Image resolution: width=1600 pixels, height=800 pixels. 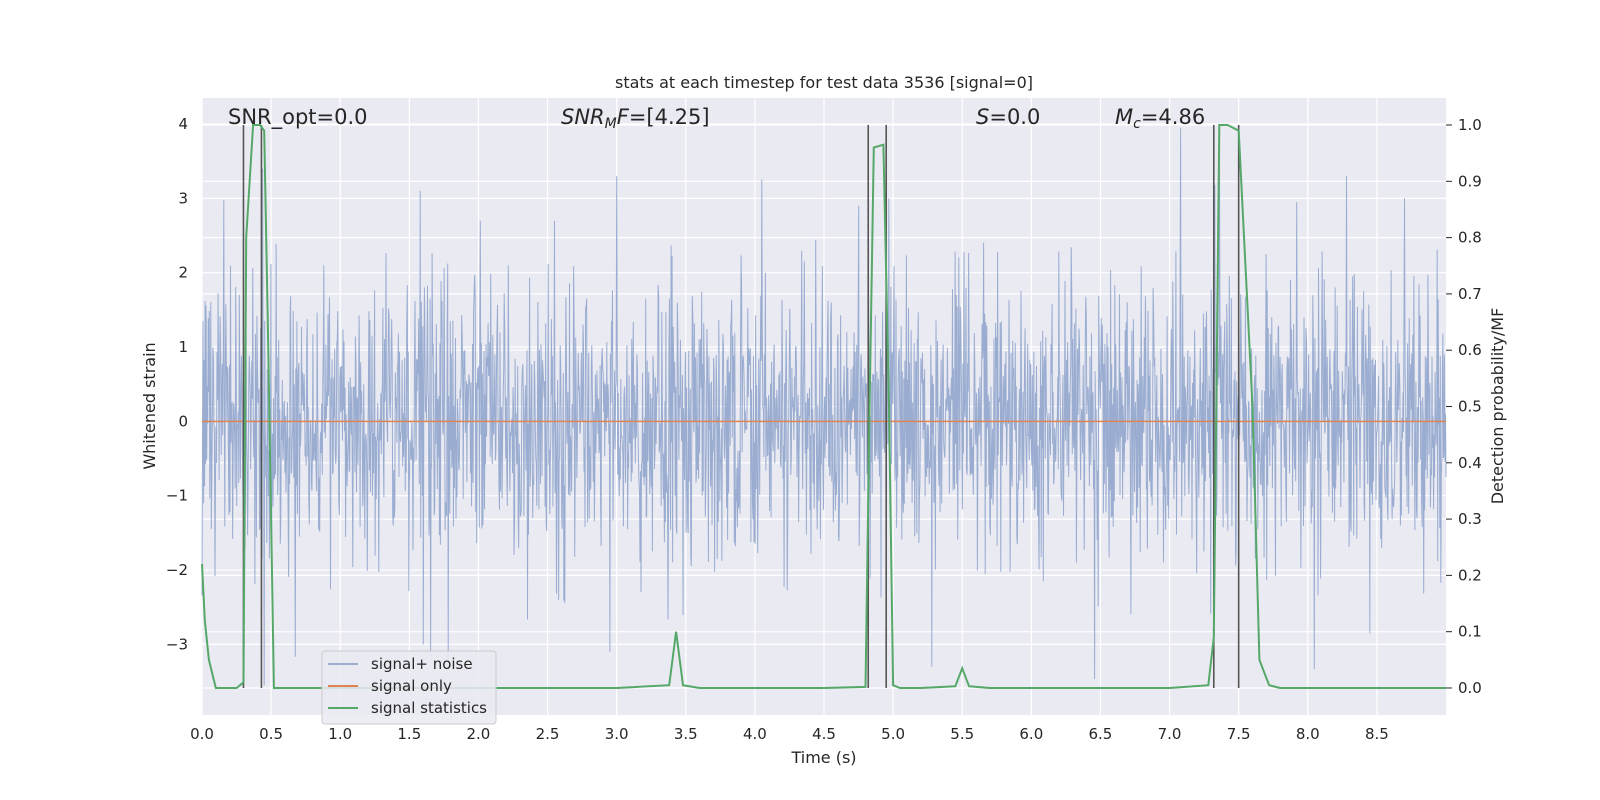 What do you see at coordinates (271, 734) in the screenshot?
I see `x-tick-label: 0.5` at bounding box center [271, 734].